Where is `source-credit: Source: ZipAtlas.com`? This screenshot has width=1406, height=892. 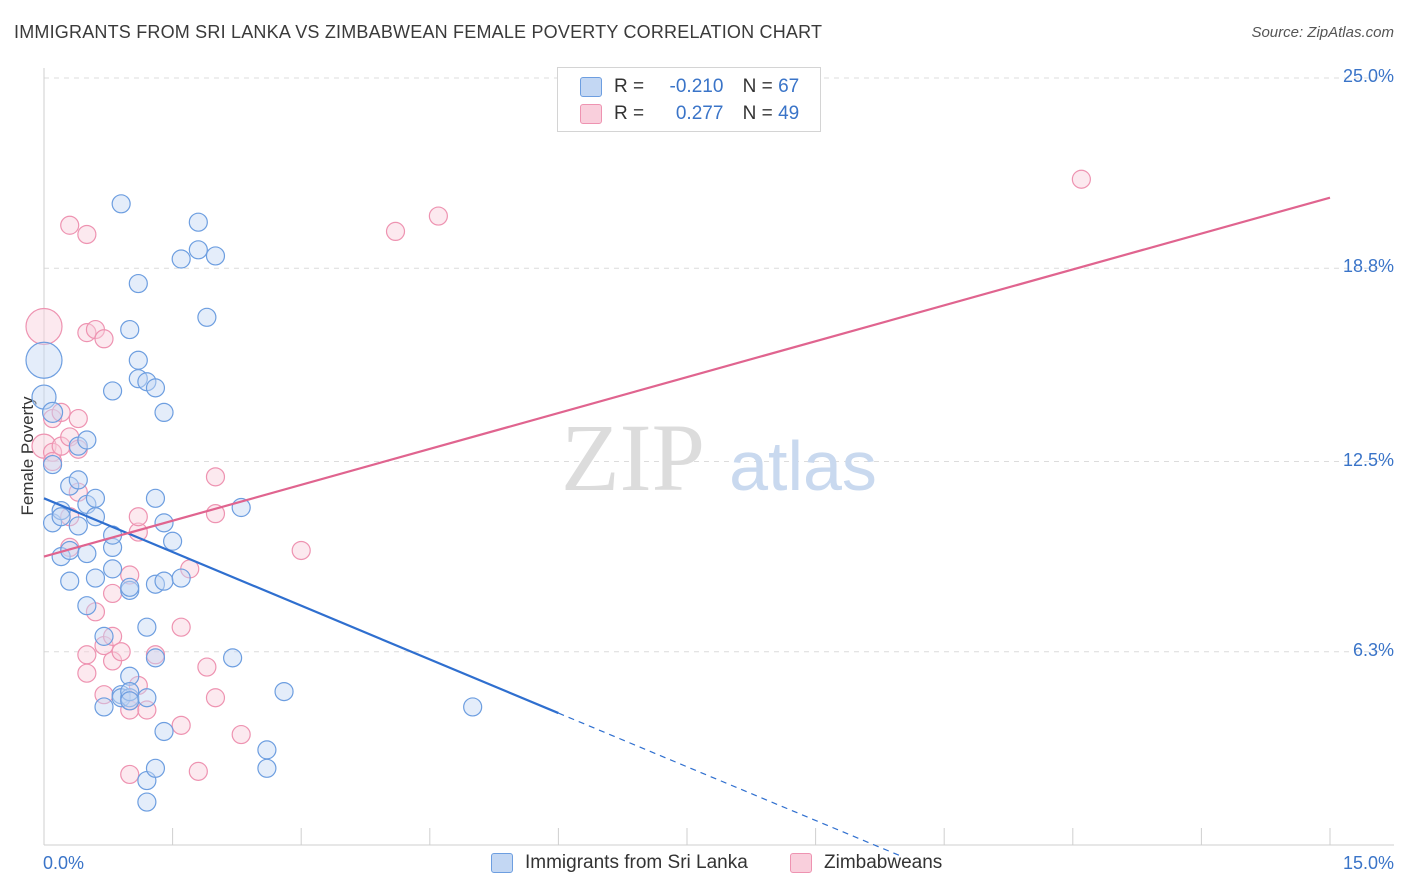
source-credit: Source: ZipAtlas.com is located at coordinates (1322, 32).